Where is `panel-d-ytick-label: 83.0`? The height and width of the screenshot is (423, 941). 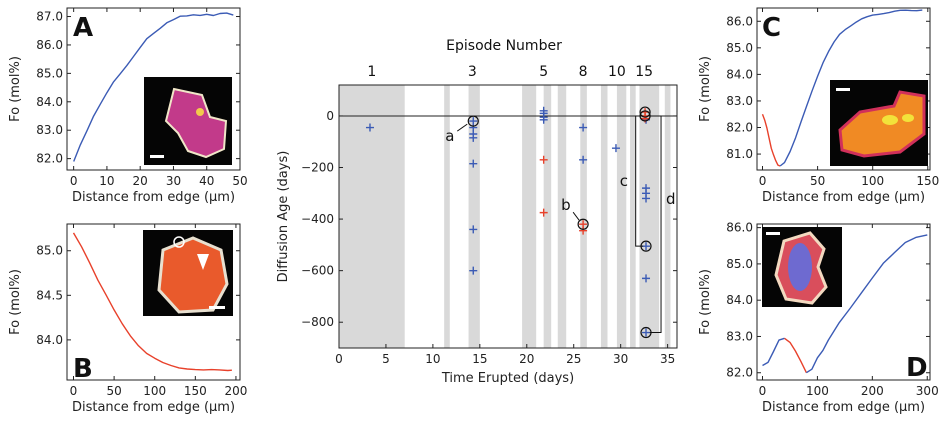 panel-d-ytick-label: 83.0 is located at coordinates (739, 336).